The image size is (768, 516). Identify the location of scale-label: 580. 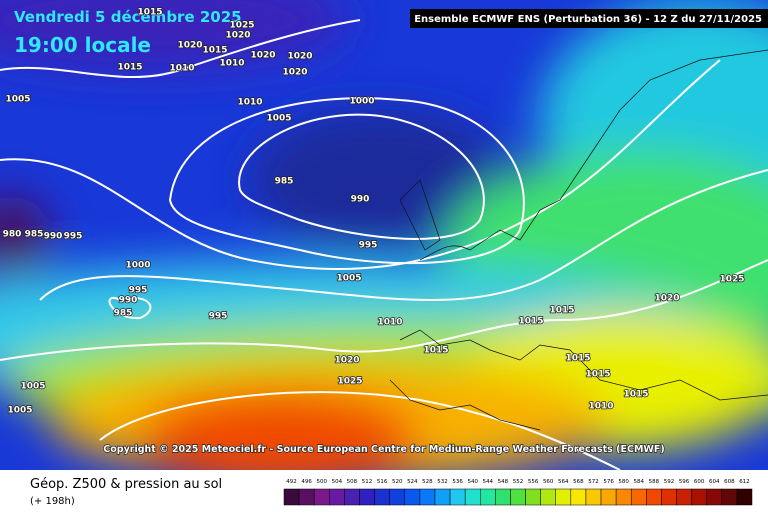
(623, 482).